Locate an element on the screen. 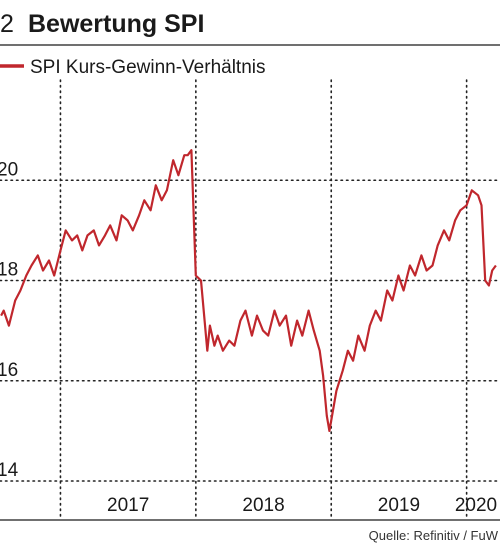 This screenshot has height=545, width=500. y-tick-label: 18 is located at coordinates (9, 270).